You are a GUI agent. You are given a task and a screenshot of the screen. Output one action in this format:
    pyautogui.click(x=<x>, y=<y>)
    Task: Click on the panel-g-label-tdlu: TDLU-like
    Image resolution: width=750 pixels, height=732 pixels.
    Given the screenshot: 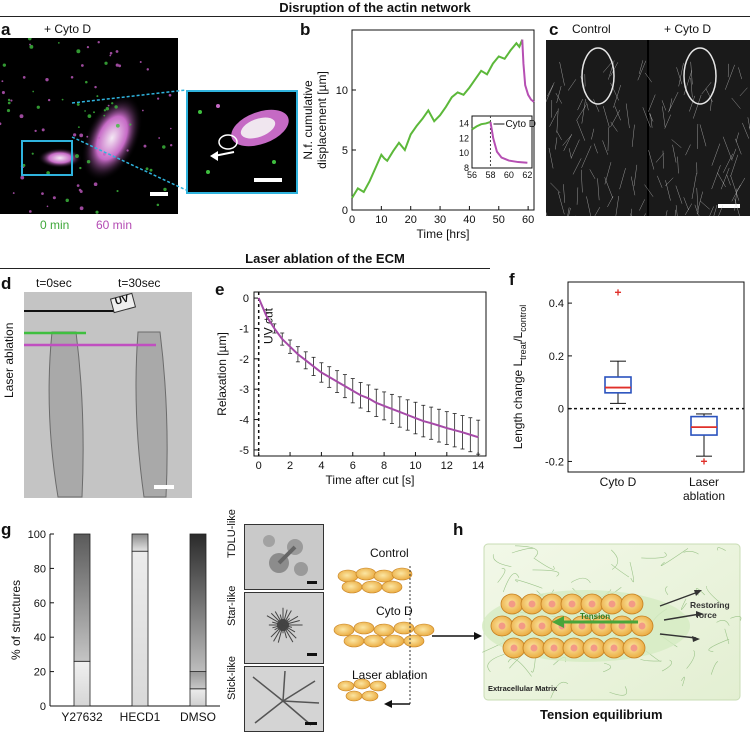 What is the action you would take?
    pyautogui.click(x=232, y=533)
    